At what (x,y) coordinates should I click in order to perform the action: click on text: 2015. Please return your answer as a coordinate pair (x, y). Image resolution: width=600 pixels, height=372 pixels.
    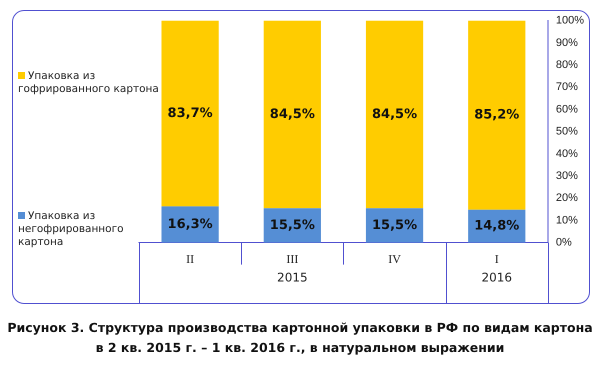
    Looking at the image, I should click on (292, 277).